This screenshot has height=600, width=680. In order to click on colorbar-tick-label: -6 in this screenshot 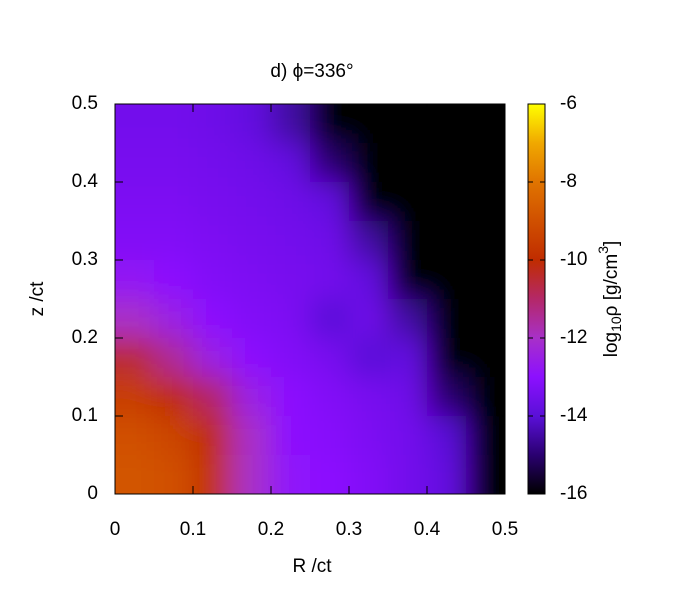, I will do `click(568, 103)`.